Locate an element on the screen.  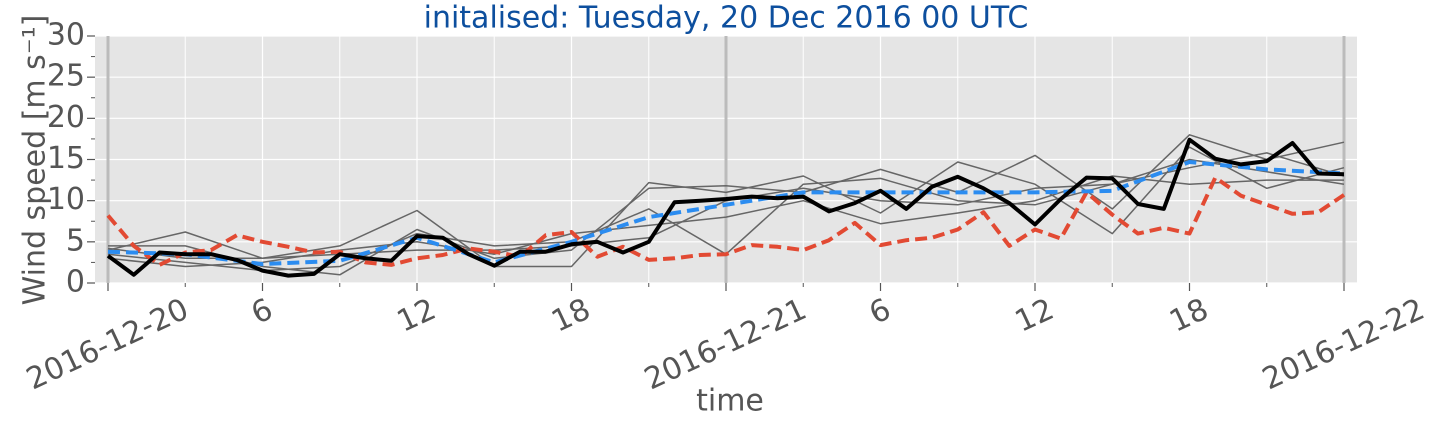
y-axis-label: Wind speed [m s⁻¹] is located at coordinates (35, 160).